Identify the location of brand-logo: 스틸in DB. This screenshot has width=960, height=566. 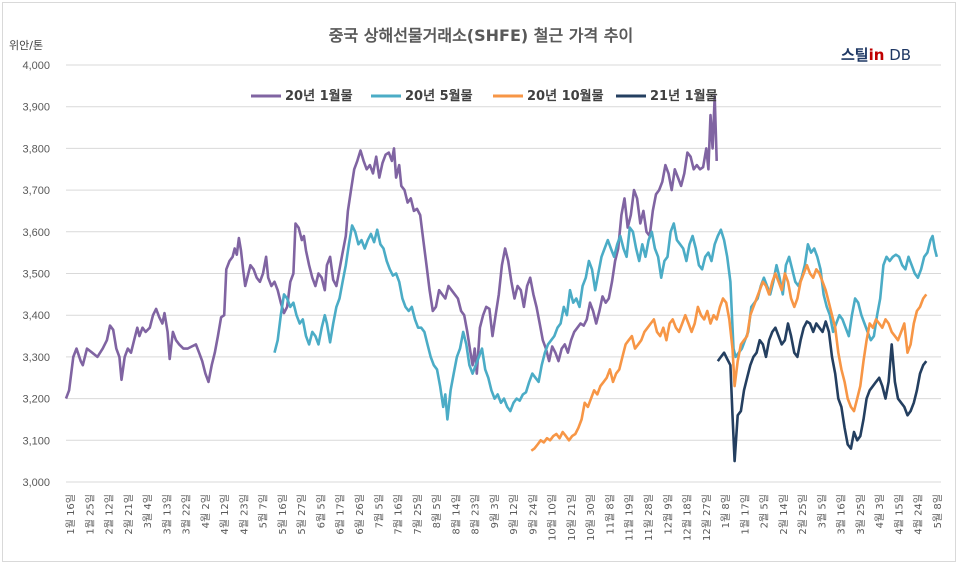
(876, 55).